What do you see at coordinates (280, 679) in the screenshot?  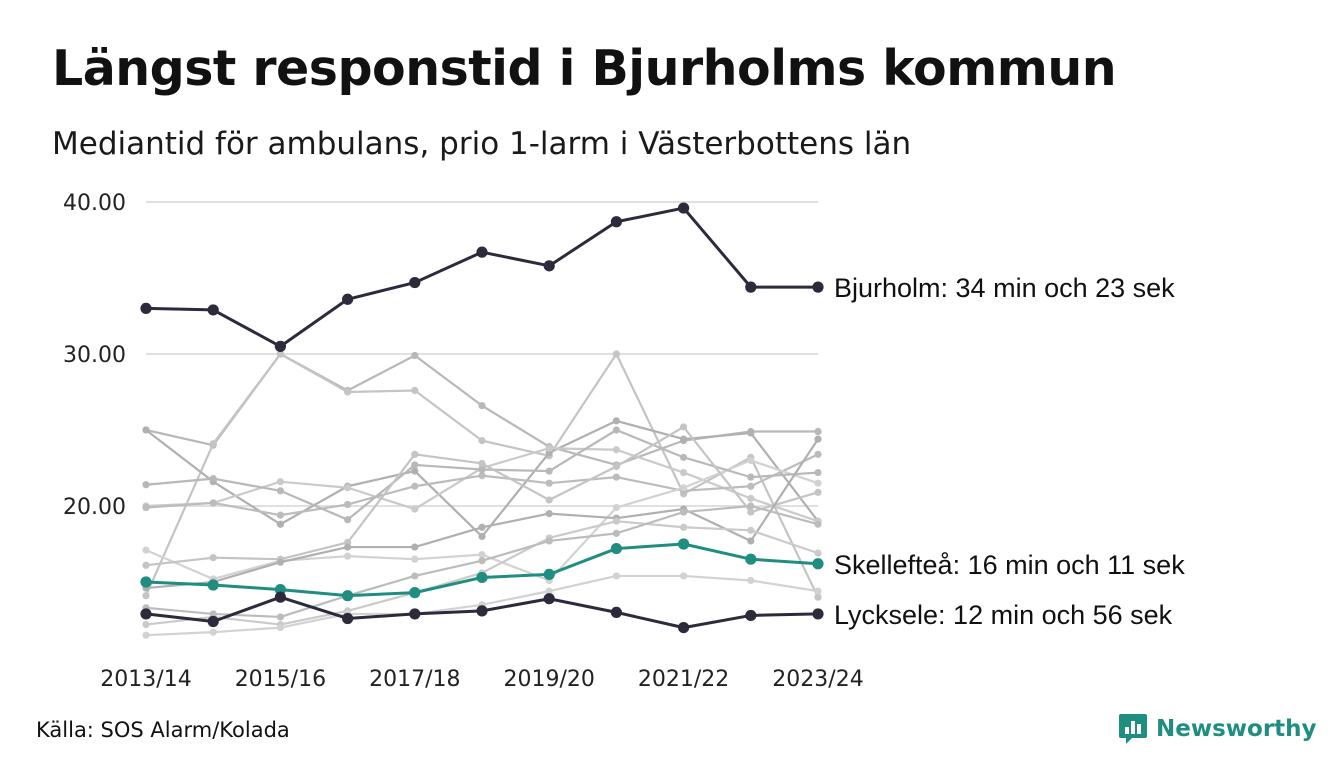 I see `x-tick-label: 2015/16` at bounding box center [280, 679].